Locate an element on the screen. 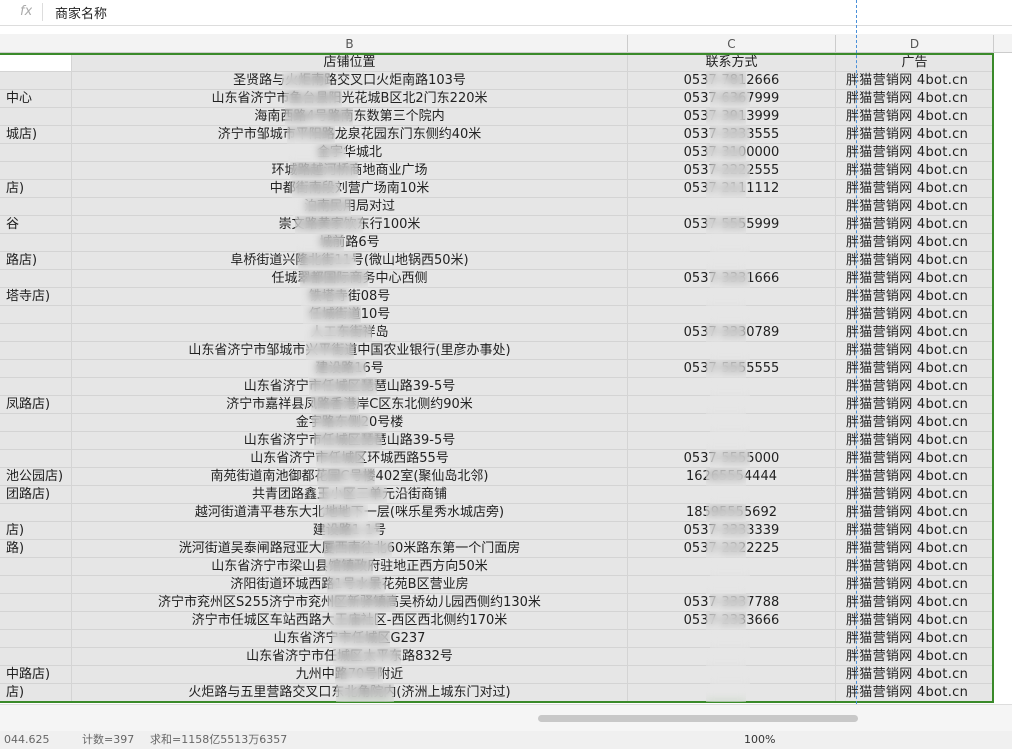 The height and width of the screenshot is (749, 1012). header-cell: 联系方式 is located at coordinates (732, 63).